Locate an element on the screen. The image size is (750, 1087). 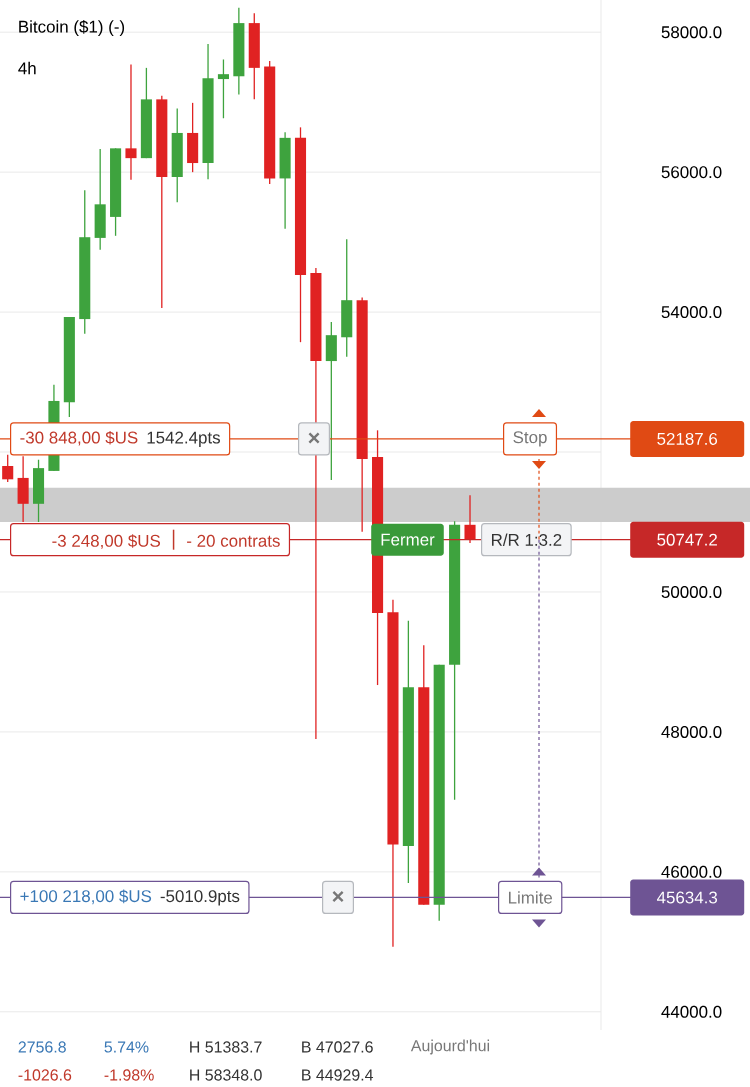
annotation: Limite is located at coordinates (530, 897).